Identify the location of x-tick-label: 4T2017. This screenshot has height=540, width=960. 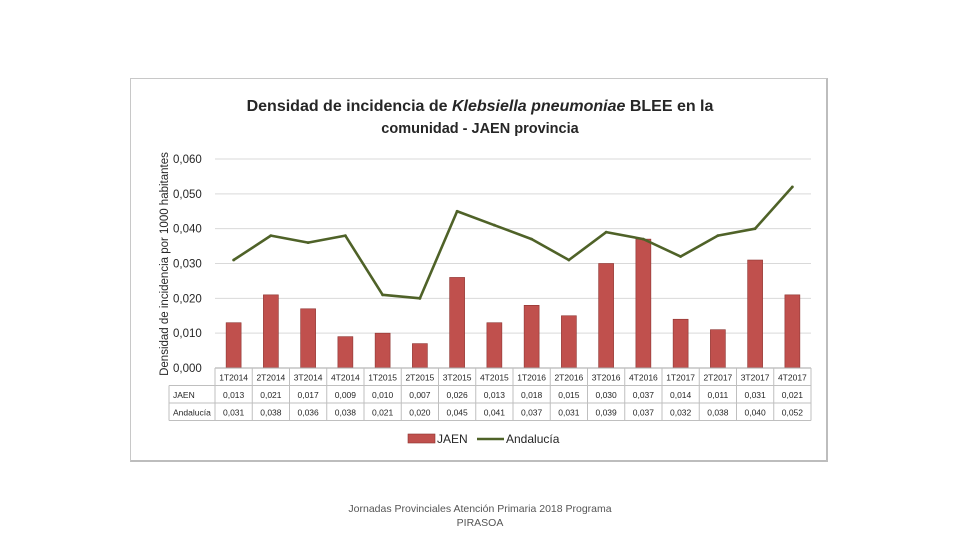
(792, 378).